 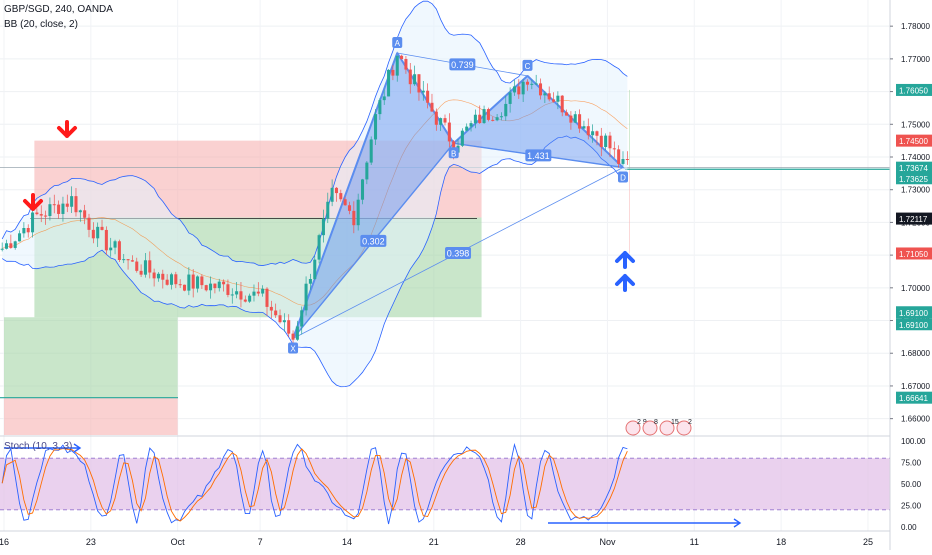 I want to click on price-label: 1.69100, so click(x=913, y=313).